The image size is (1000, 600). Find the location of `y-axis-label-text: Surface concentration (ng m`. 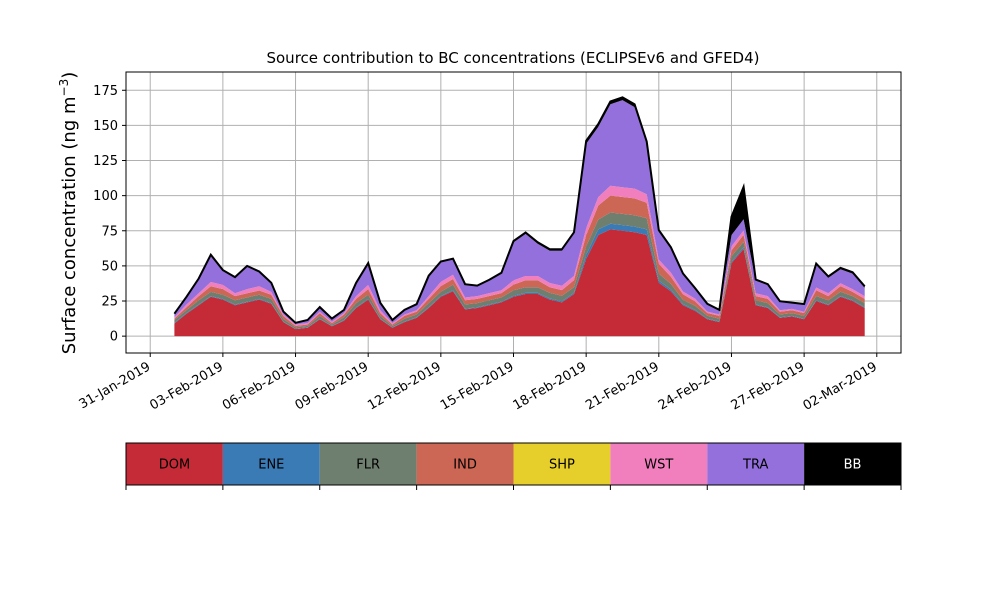

y-axis-label-text: Surface concentration (ng m is located at coordinates (69, 225).